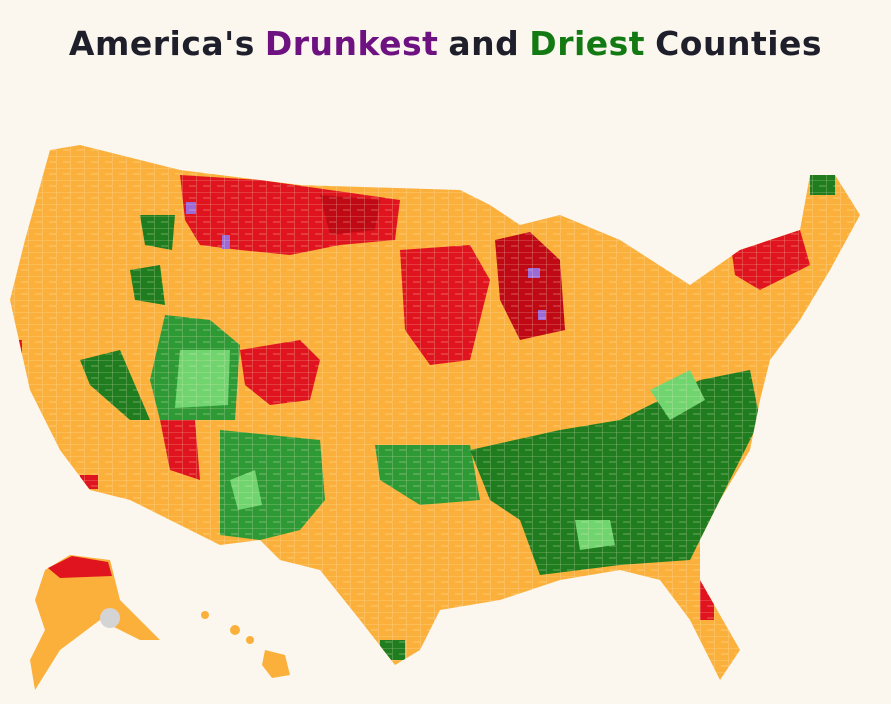 Image resolution: width=891 pixels, height=704 pixels. I want to click on title-driest: Driest, so click(587, 43).